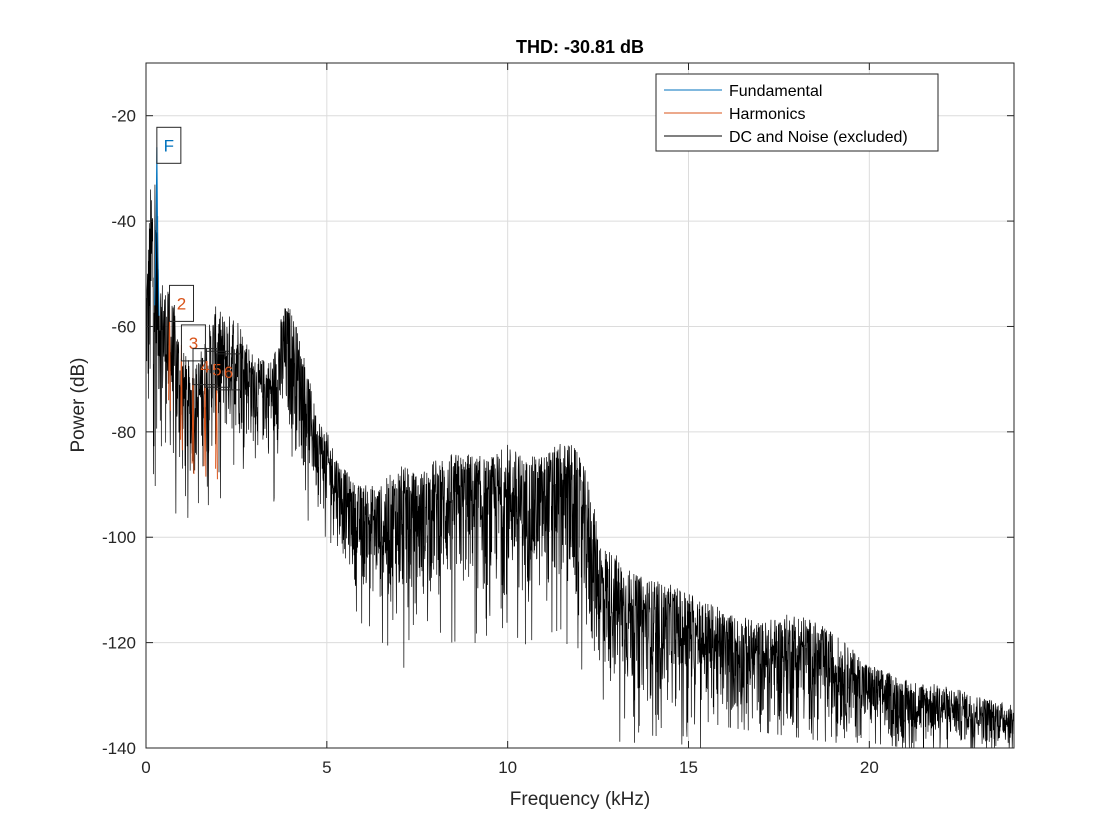  What do you see at coordinates (123, 221) in the screenshot?
I see `y-tick-label: -40` at bounding box center [123, 221].